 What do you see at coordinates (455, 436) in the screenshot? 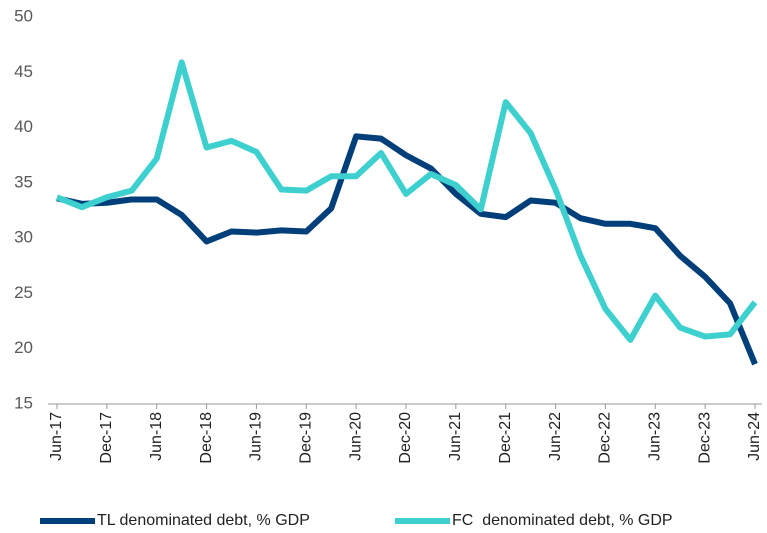
I see `x-tick-label: Jun-21` at bounding box center [455, 436].